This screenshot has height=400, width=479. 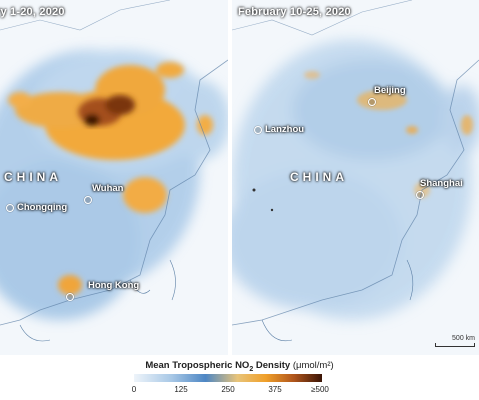 What do you see at coordinates (275, 389) in the screenshot?
I see `legend-tick-375: 375` at bounding box center [275, 389].